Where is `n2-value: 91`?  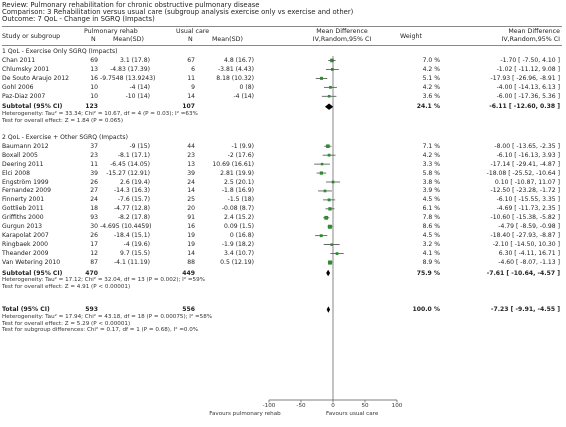
n2-value: 91 is located at coordinates (191, 218).